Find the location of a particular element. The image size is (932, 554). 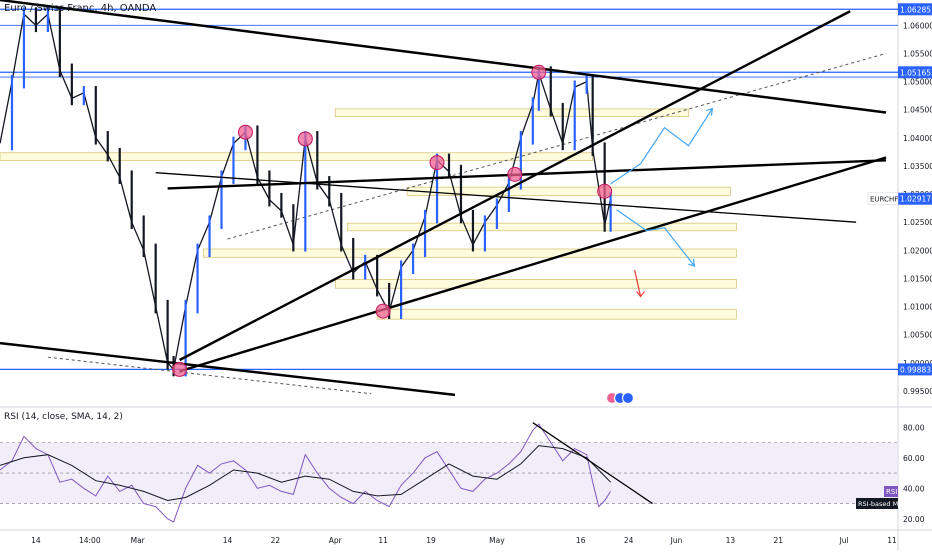

price-label-text: 1.06285 is located at coordinates (915, 9).